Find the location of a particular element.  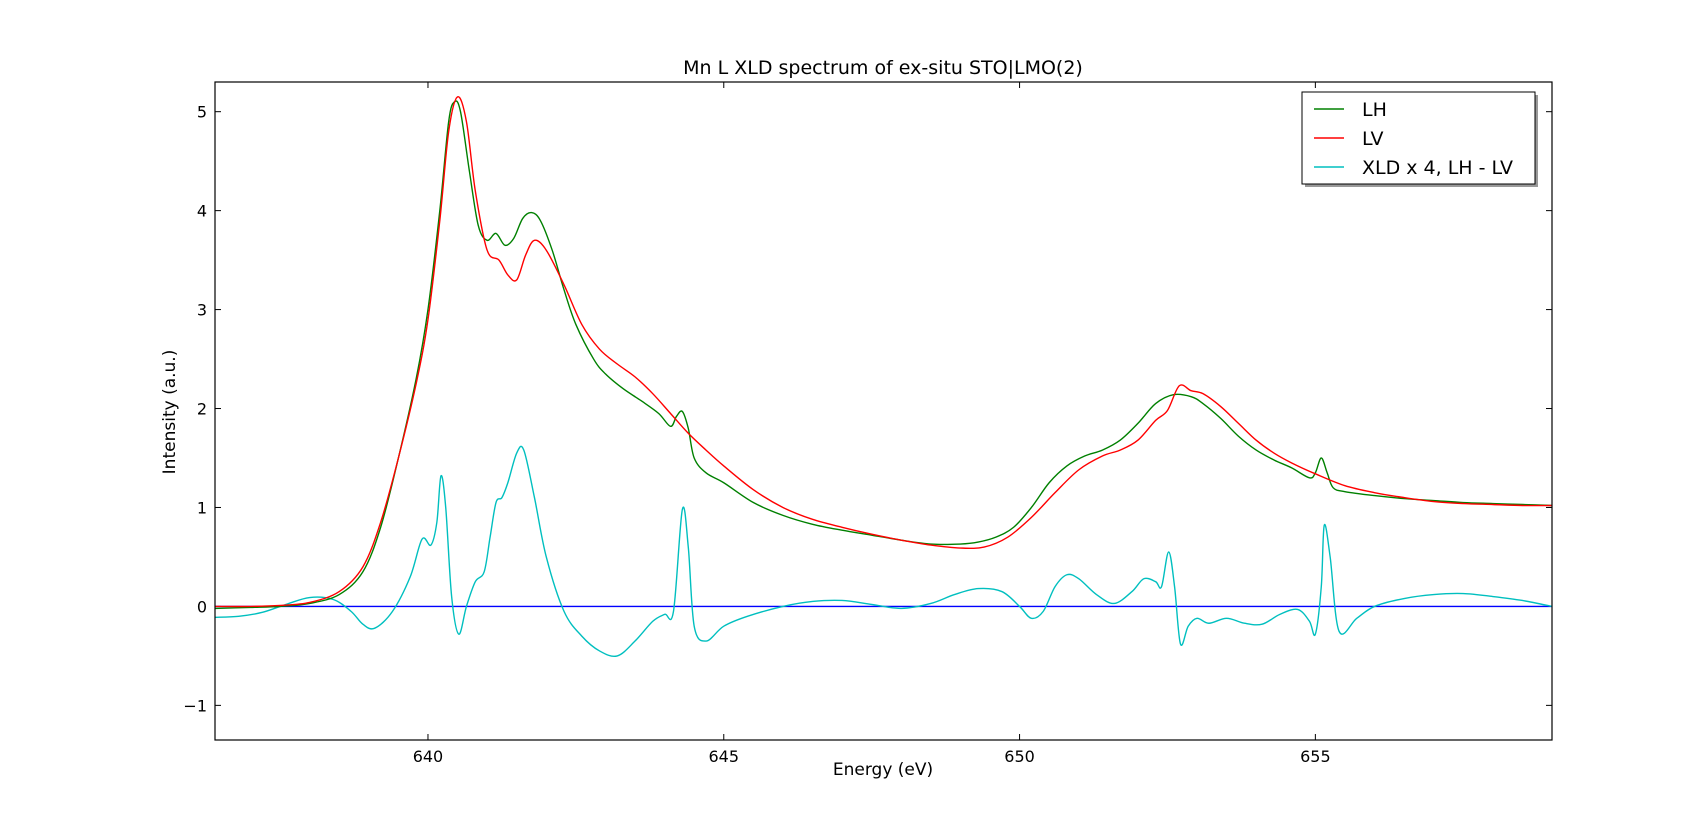

y-tick-label: 2 is located at coordinates (202, 409).